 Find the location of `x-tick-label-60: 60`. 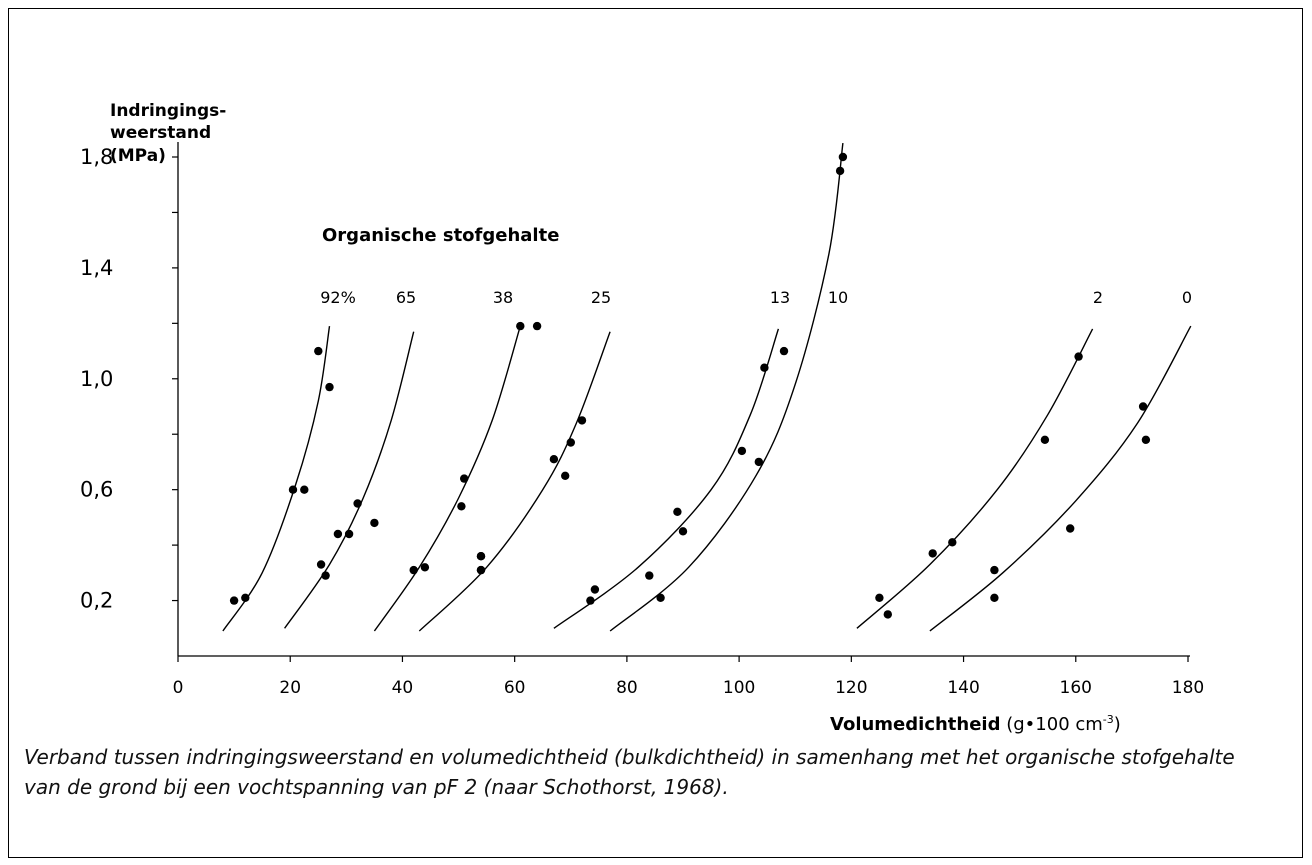

x-tick-label-60: 60 is located at coordinates (515, 688).